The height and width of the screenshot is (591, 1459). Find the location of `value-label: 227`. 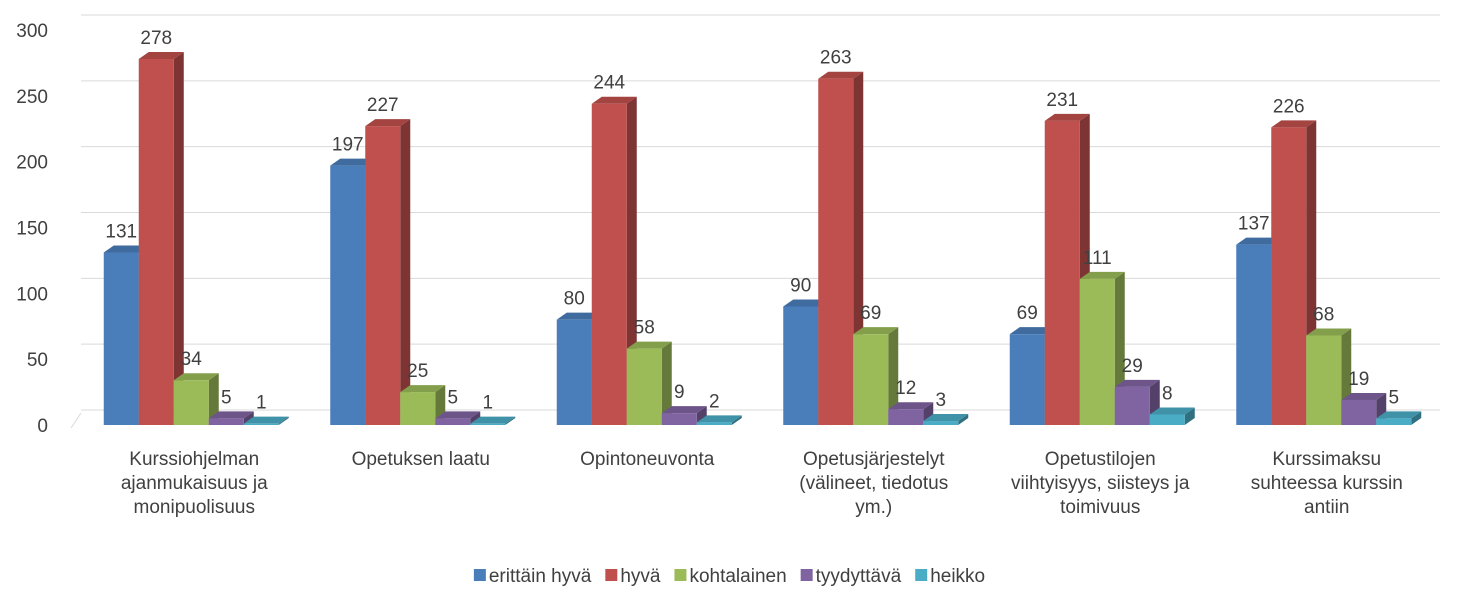

value-label: 227 is located at coordinates (383, 105).